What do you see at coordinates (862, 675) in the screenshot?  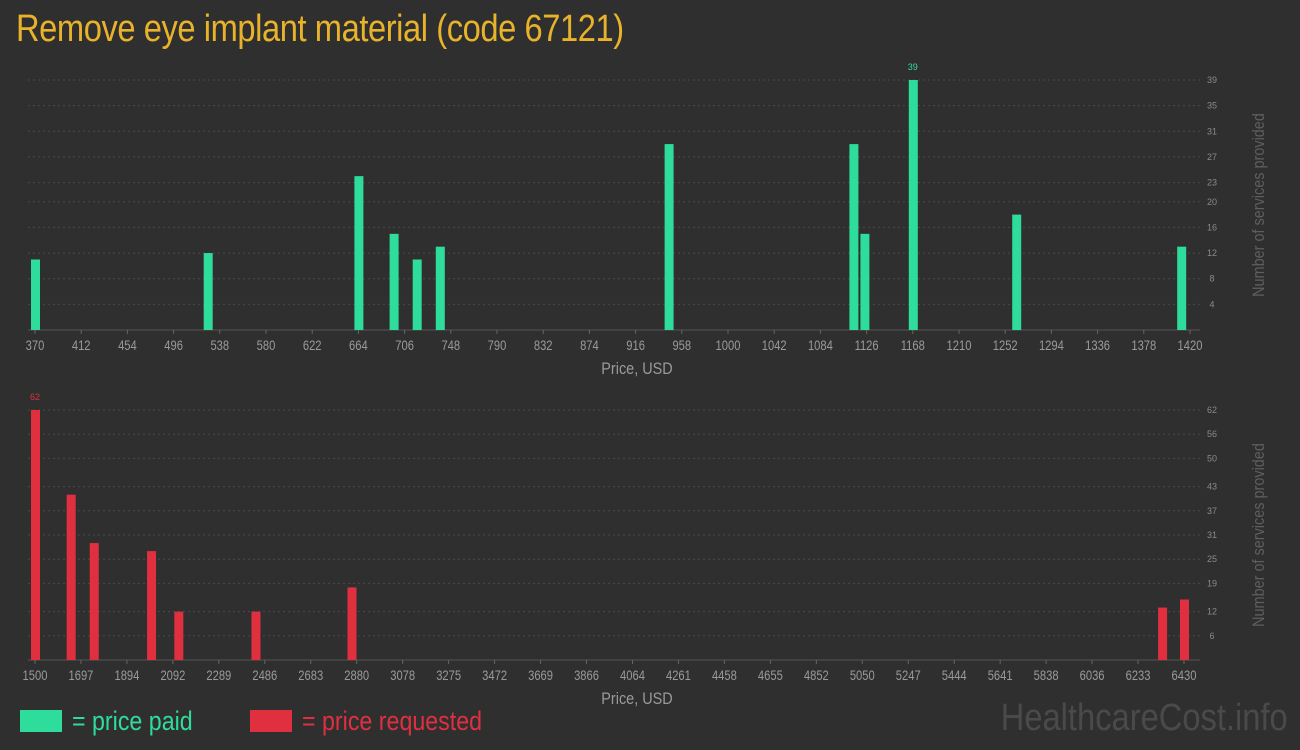 I see `requested-xtick-label: 5050` at bounding box center [862, 675].